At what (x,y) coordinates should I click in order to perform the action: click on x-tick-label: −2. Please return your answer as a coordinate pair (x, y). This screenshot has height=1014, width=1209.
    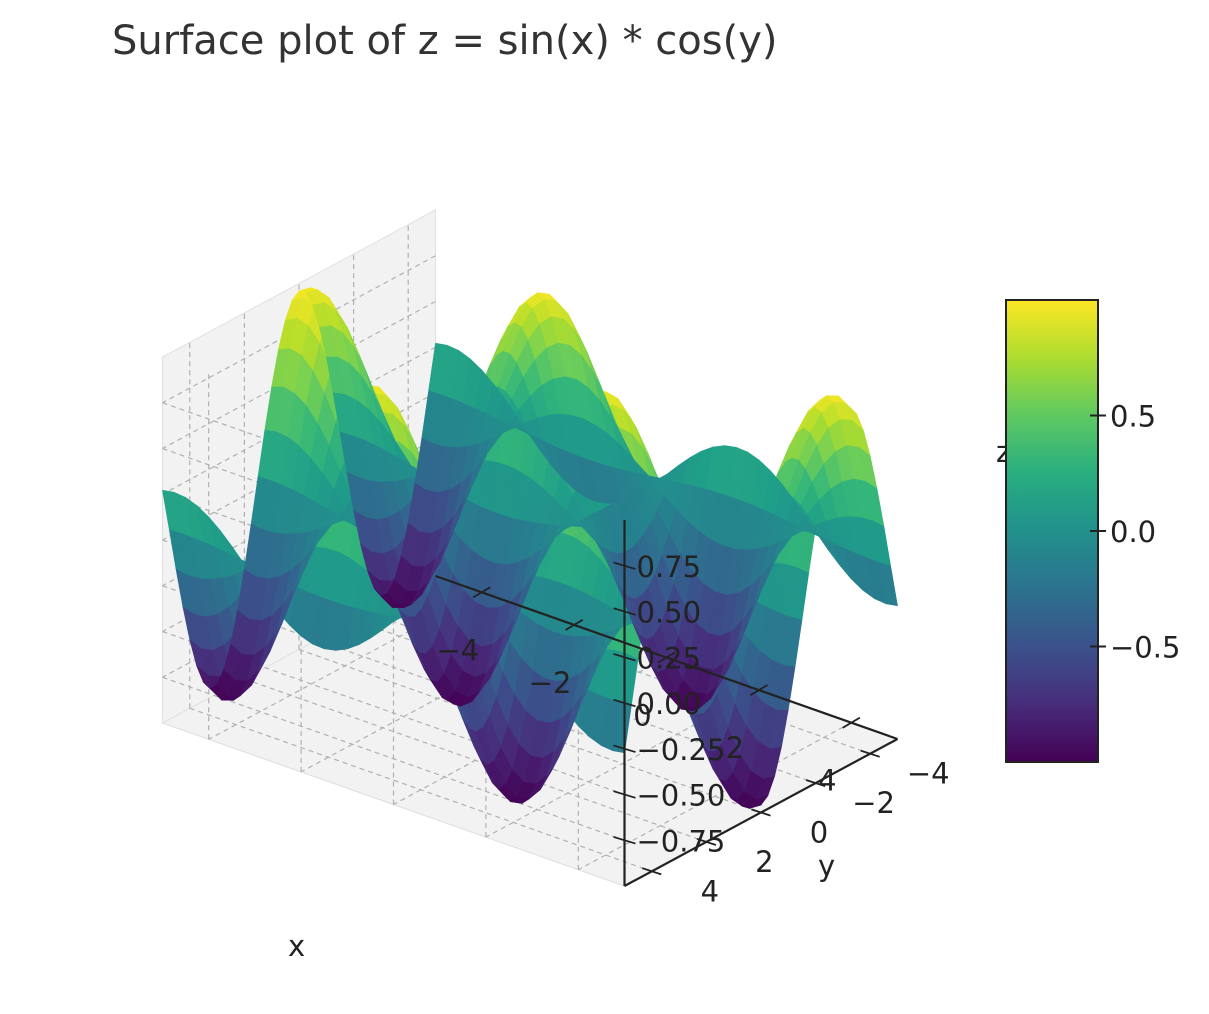
    Looking at the image, I should click on (550, 683).